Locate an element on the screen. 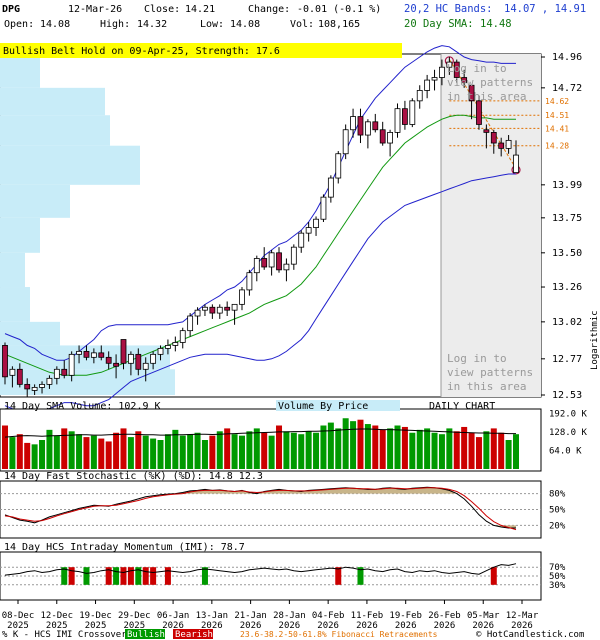 The width and height of the screenshot is (600, 640). footer-copyright: © HotCandlestick.com is located at coordinates (530, 635).